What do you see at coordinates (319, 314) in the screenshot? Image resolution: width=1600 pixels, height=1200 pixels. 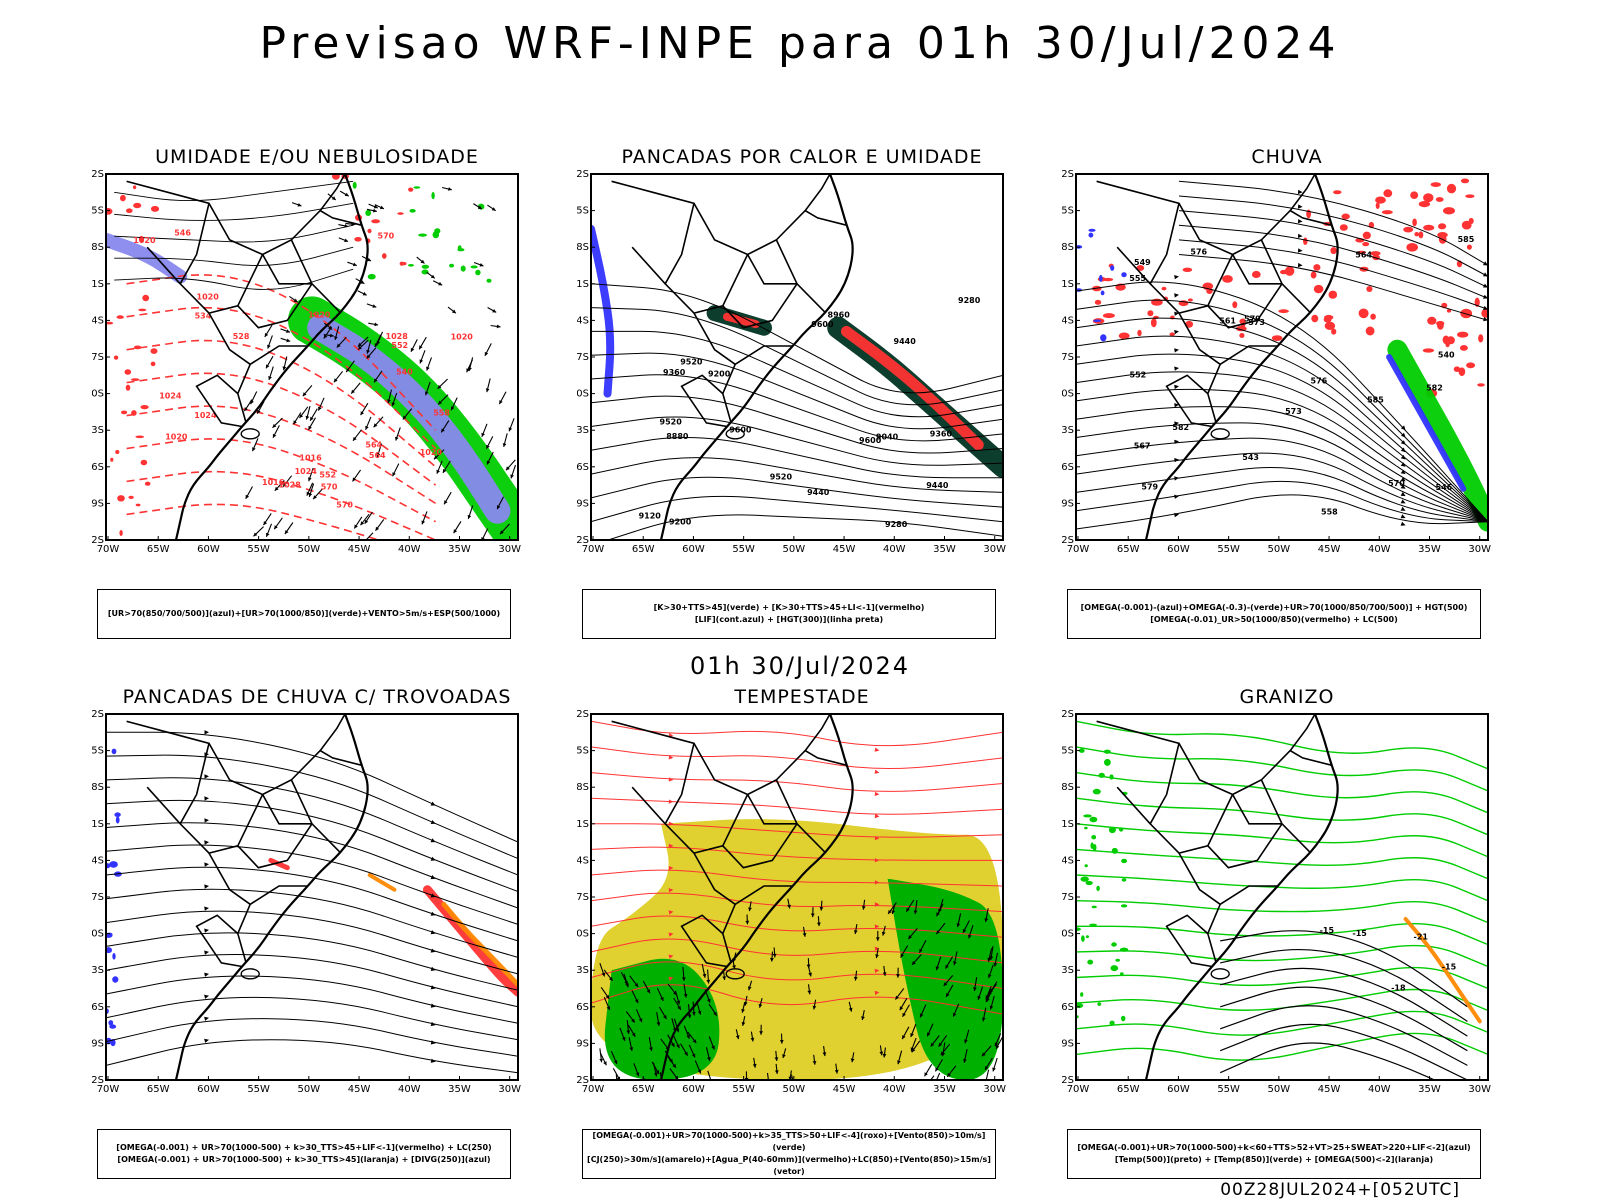 I see `contour-label: 1020` at bounding box center [319, 314].